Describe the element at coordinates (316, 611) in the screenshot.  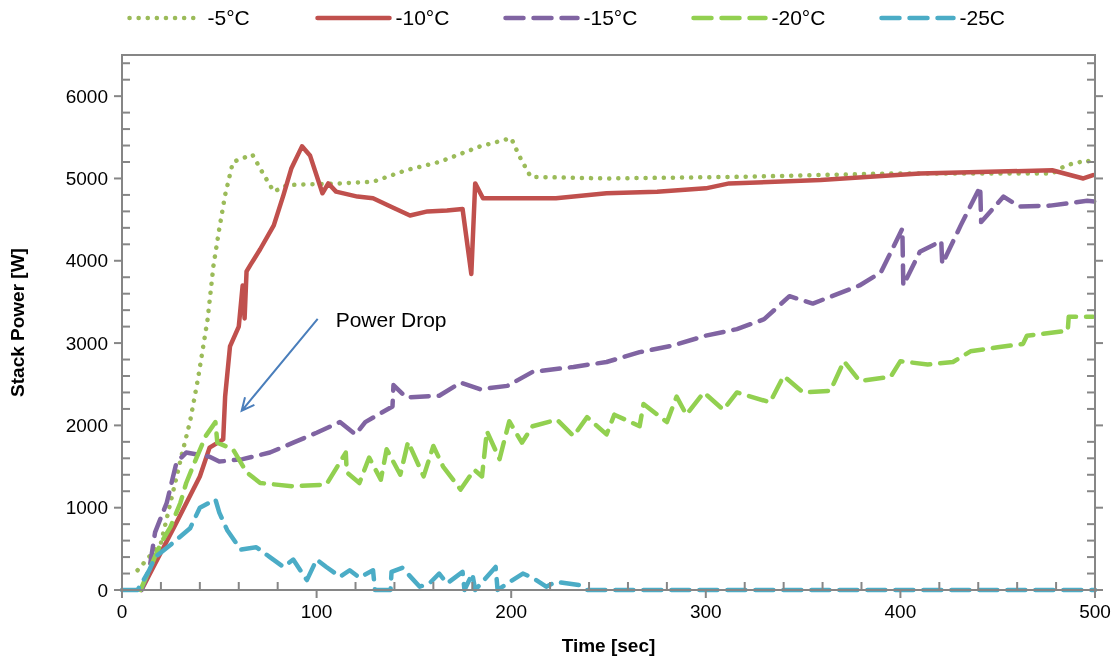
I see `x-tick-label: 100` at that location.